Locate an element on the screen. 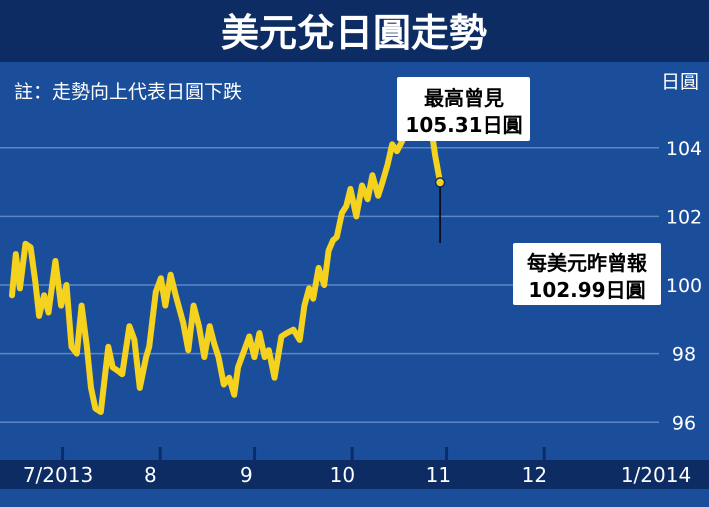  y-tick-label: 100 is located at coordinates (684, 286).